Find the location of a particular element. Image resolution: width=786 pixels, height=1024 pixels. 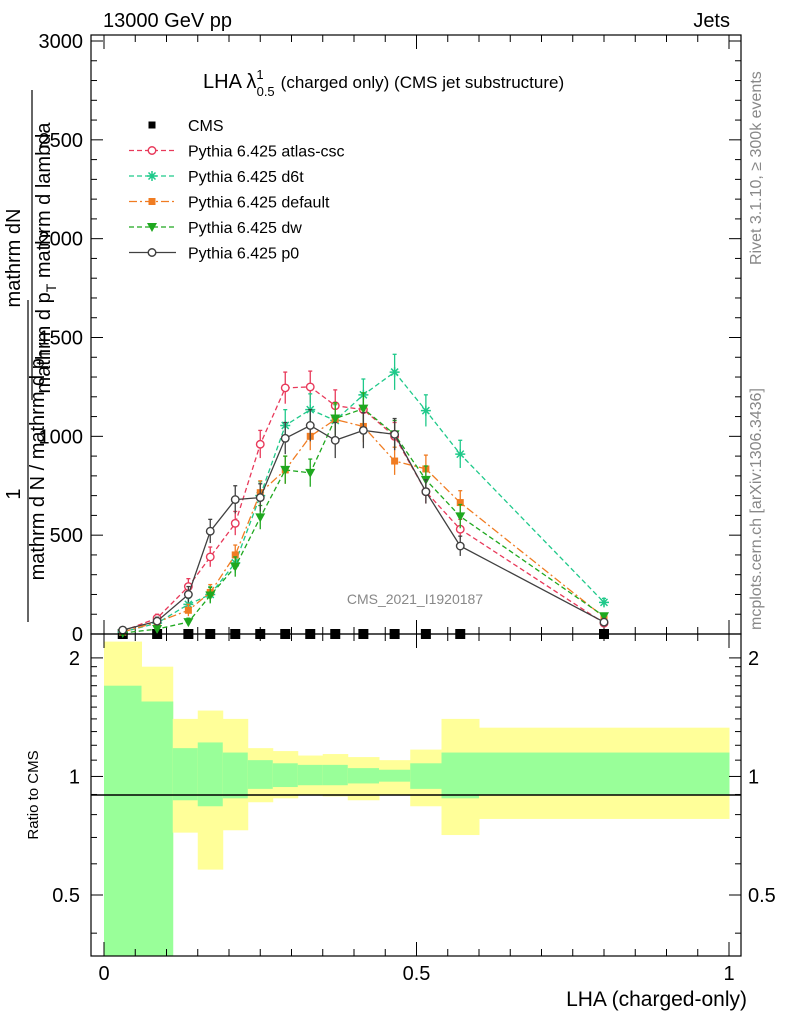

y-tick-label: 2500 is located at coordinates (61, 141).